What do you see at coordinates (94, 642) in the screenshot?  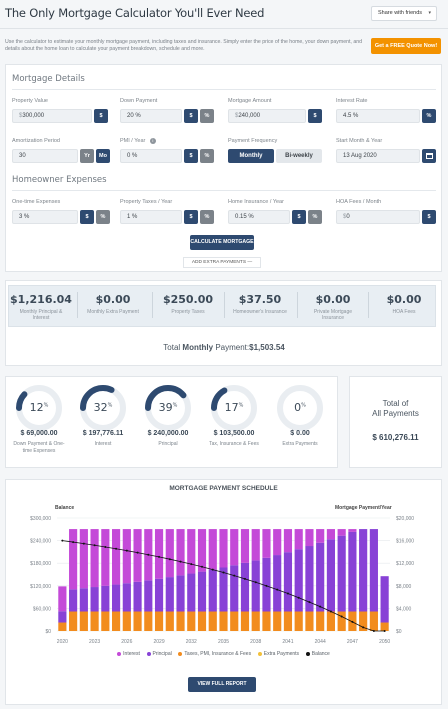 I see `x-tick-label: 2023` at bounding box center [94, 642].